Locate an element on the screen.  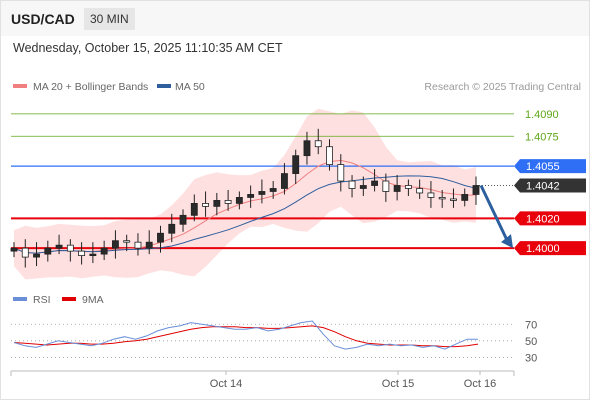
level-tag-3: 1.4042 is located at coordinates (550, 185).